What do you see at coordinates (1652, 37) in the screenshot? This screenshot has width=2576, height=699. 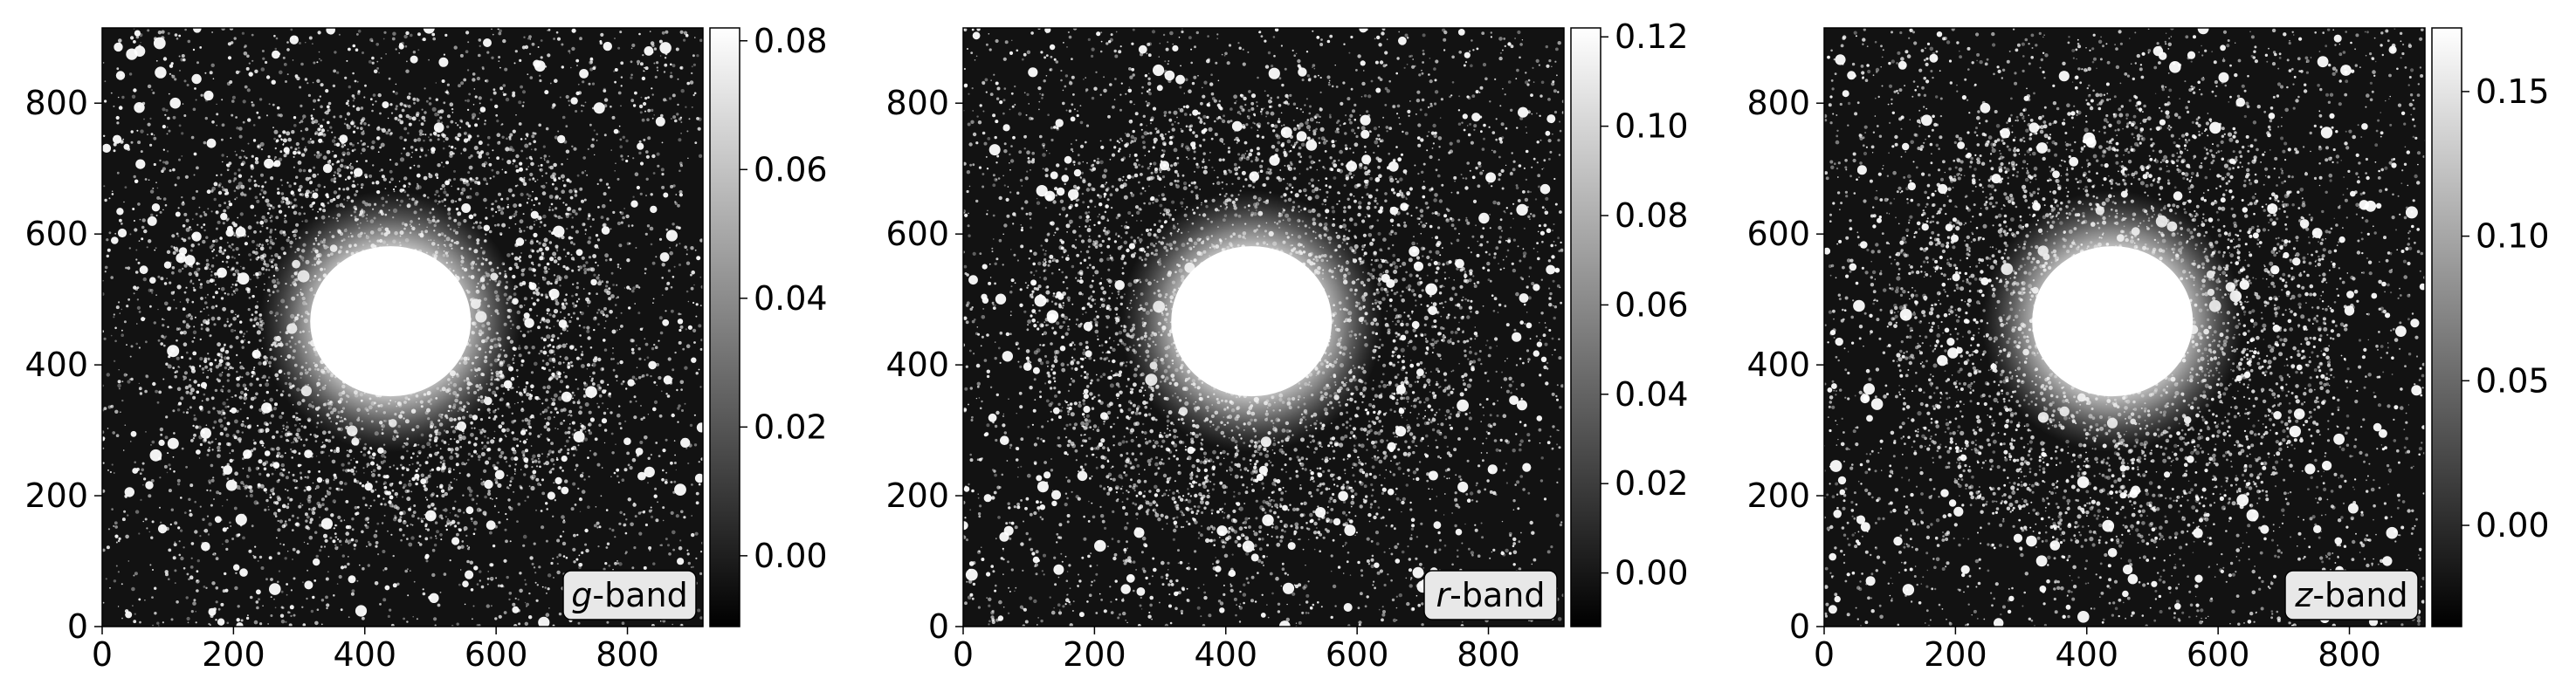 I see `colorbar-tick-label: 0.12` at bounding box center [1652, 37].